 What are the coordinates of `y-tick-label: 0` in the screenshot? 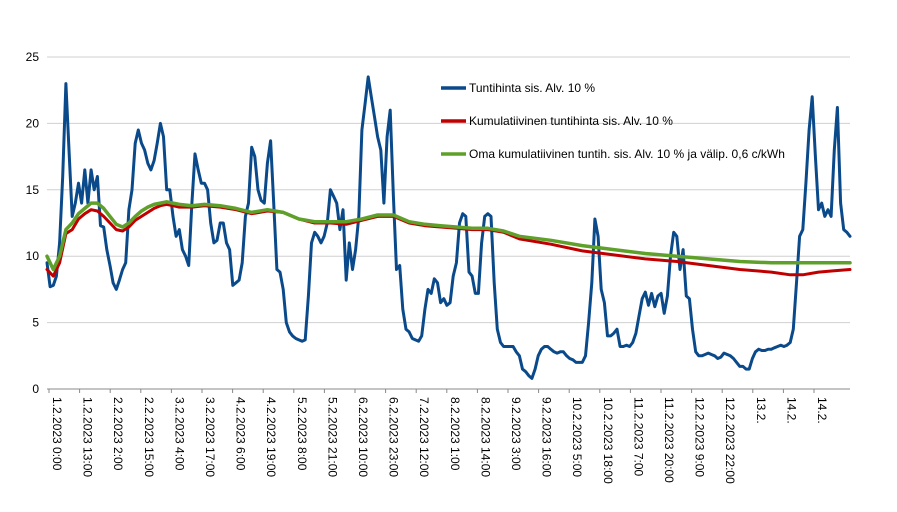 It's located at (35, 389).